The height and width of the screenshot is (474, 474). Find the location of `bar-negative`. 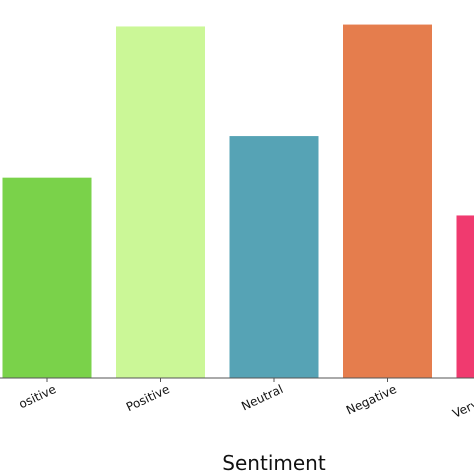

bar-negative is located at coordinates (387, 201).